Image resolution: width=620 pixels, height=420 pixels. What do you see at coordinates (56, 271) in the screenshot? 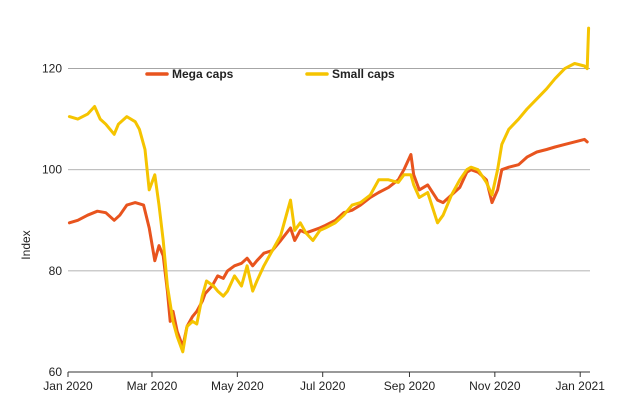
I see `y-tick-label-80: 80` at bounding box center [56, 271].